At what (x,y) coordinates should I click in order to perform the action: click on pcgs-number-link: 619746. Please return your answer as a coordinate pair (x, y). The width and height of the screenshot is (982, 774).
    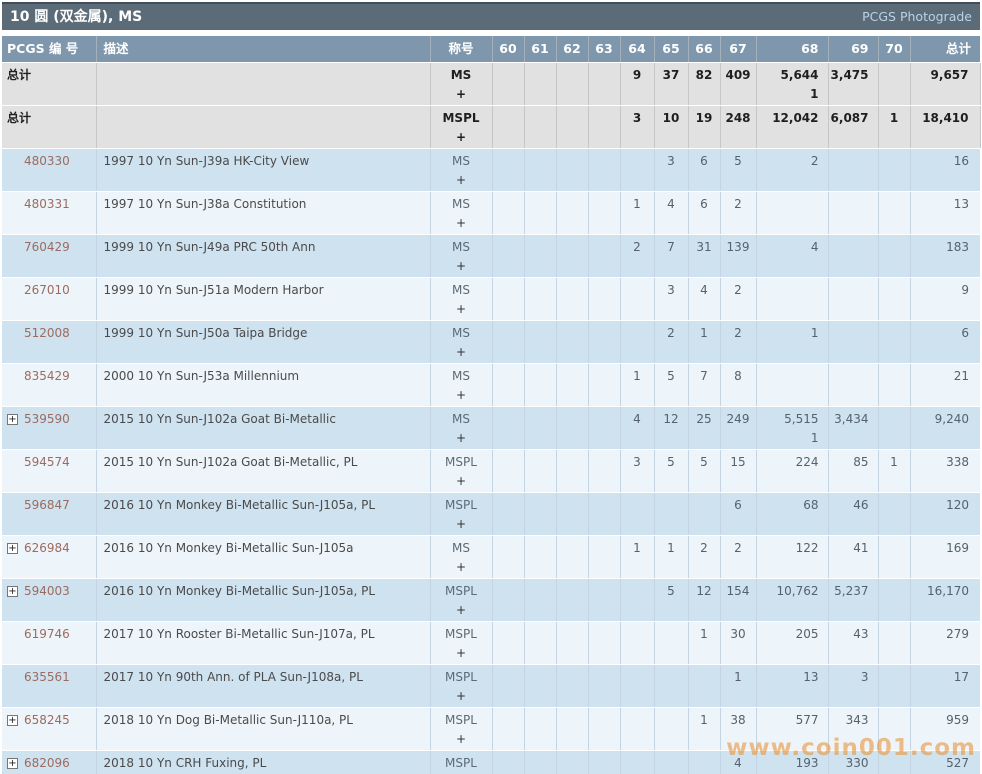
    Looking at the image, I should click on (47, 634).